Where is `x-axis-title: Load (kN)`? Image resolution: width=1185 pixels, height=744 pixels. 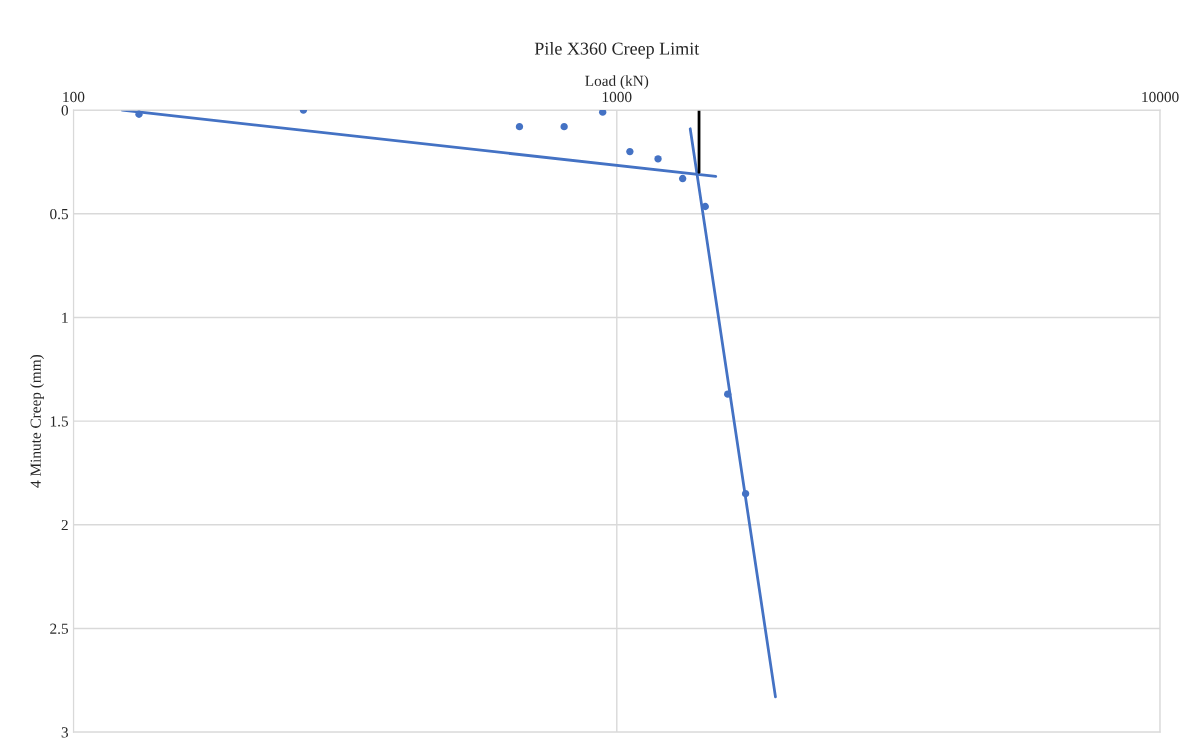 x-axis-title: Load (kN) is located at coordinates (617, 82).